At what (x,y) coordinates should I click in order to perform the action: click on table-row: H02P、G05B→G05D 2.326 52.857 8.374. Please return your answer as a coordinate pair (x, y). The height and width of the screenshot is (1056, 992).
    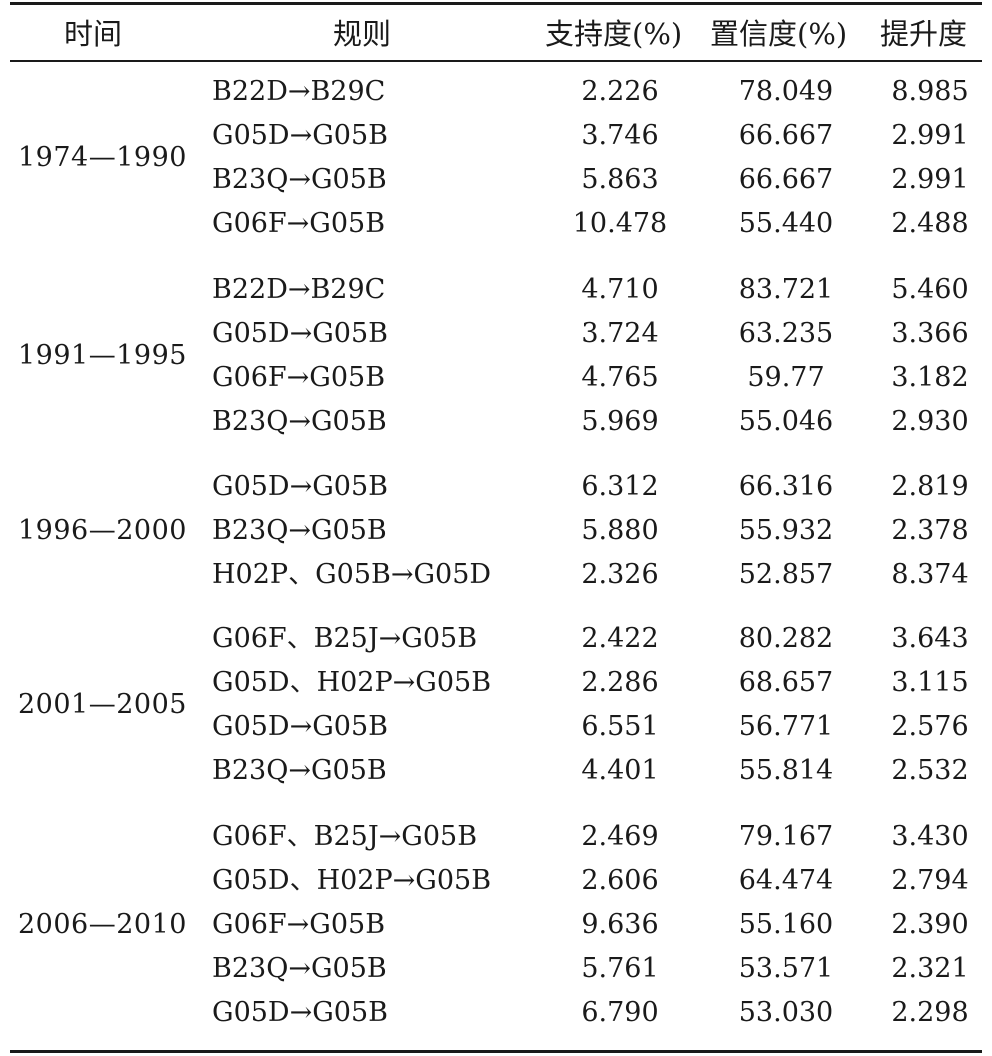
    Looking at the image, I should click on (496, 575).